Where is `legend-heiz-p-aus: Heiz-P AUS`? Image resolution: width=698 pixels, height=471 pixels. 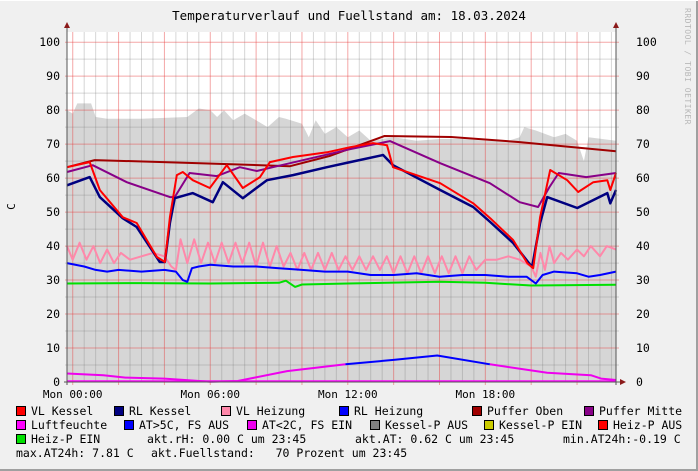 legend-heiz-p-aus: Heiz-P AUS is located at coordinates (640, 425).